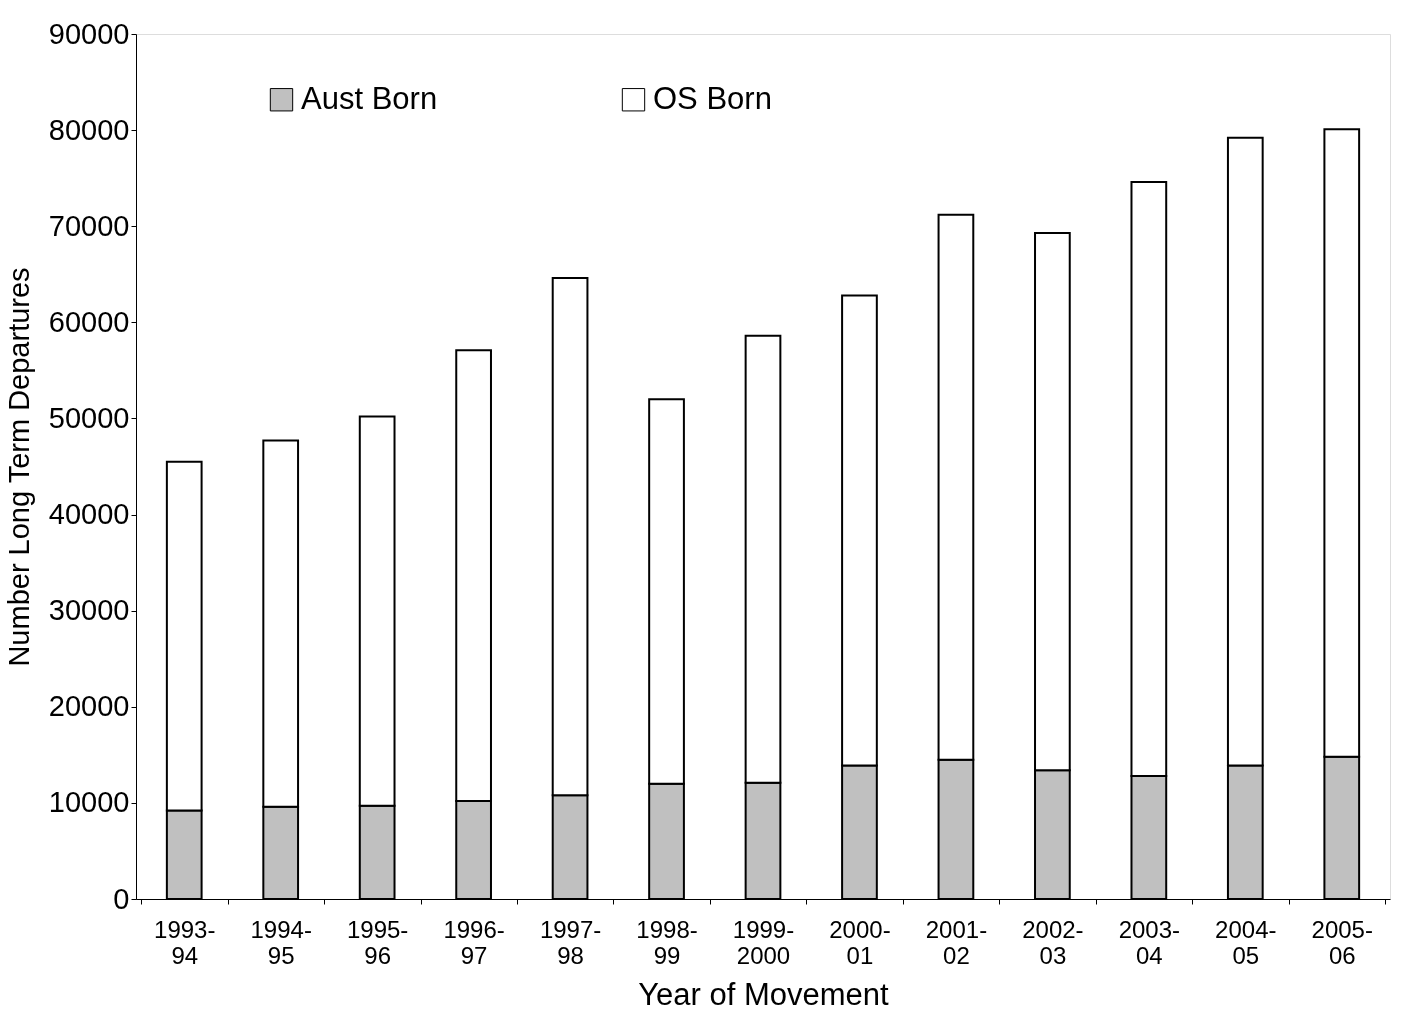  I want to click on x-tick-label: 2000-01, so click(860, 942).